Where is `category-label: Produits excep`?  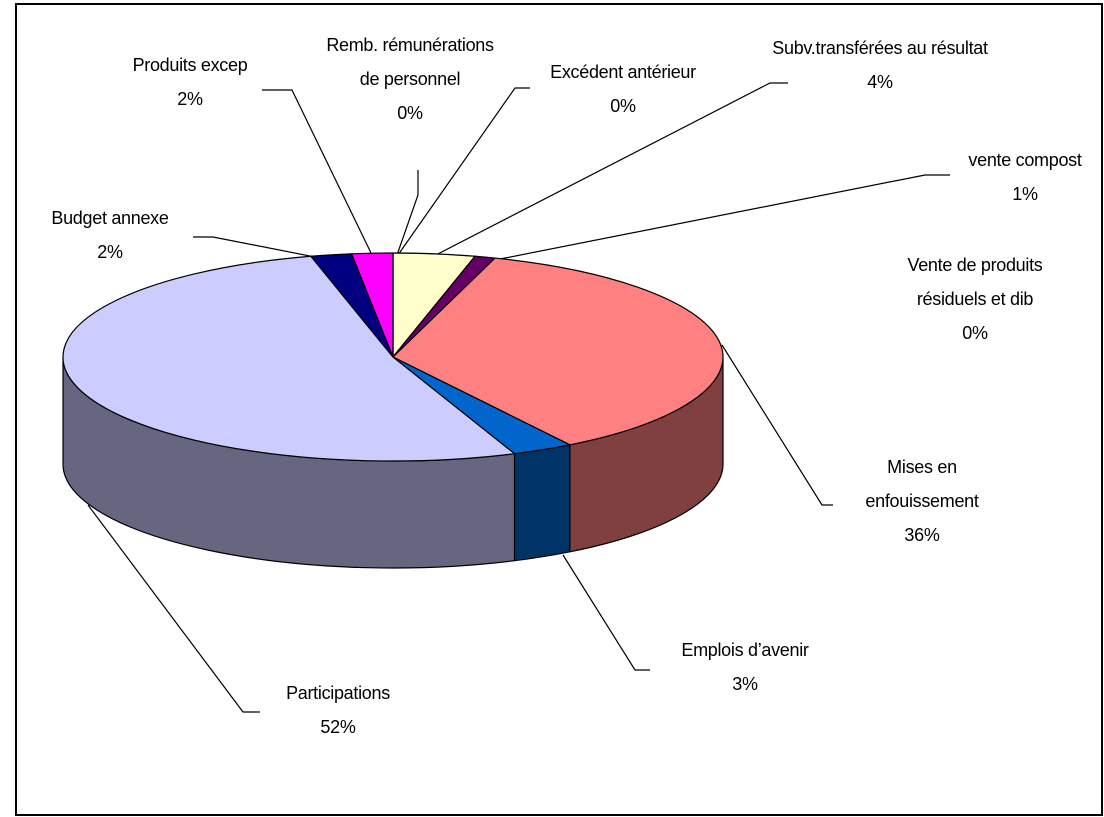 category-label: Produits excep is located at coordinates (190, 65).